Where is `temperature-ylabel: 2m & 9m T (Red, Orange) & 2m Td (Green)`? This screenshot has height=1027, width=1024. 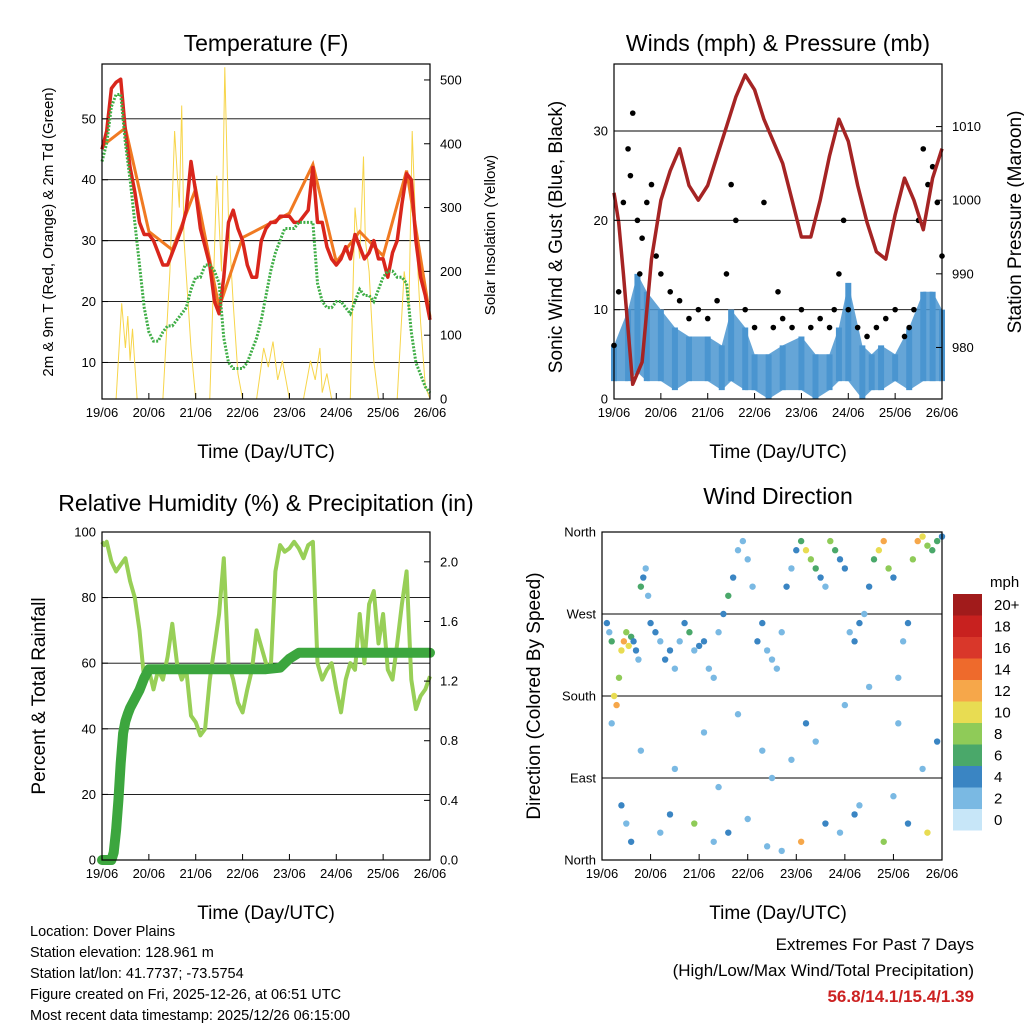
temperature-ylabel: 2m & 9m T (Red, Orange) & 2m Td (Green) is located at coordinates (48, 231).